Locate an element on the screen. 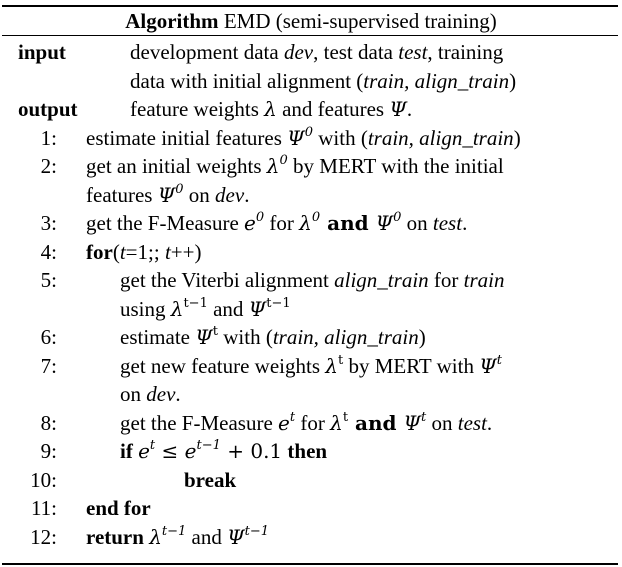 The height and width of the screenshot is (567, 622). text-run: by MERT with is located at coordinates (411, 365).